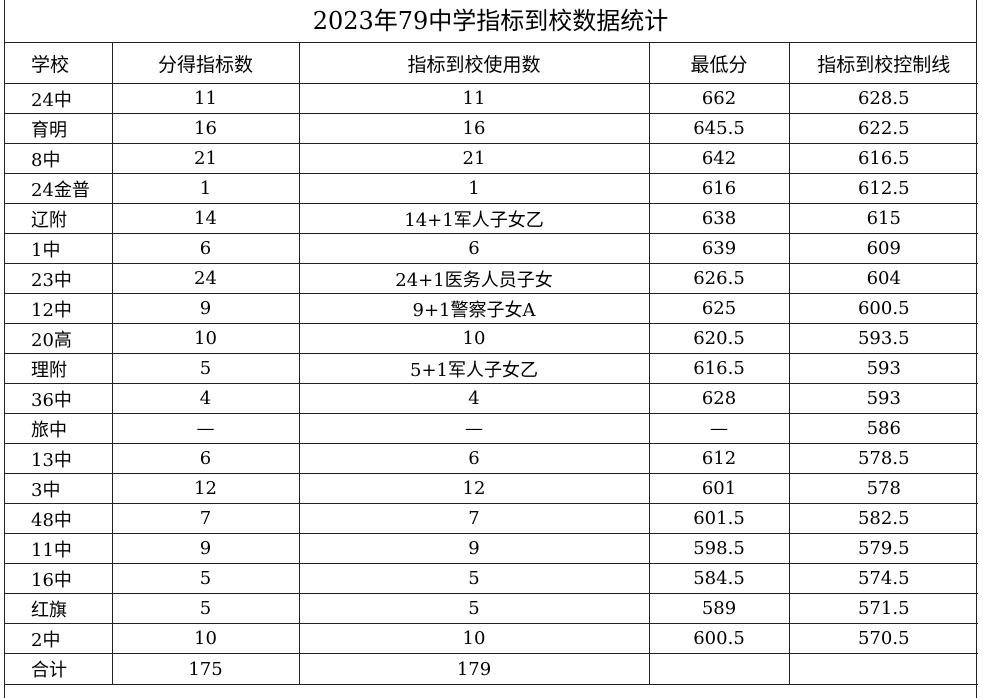 The image size is (983, 698). I want to click on table-row: 1中 6 6 639 609, so click(491, 248).